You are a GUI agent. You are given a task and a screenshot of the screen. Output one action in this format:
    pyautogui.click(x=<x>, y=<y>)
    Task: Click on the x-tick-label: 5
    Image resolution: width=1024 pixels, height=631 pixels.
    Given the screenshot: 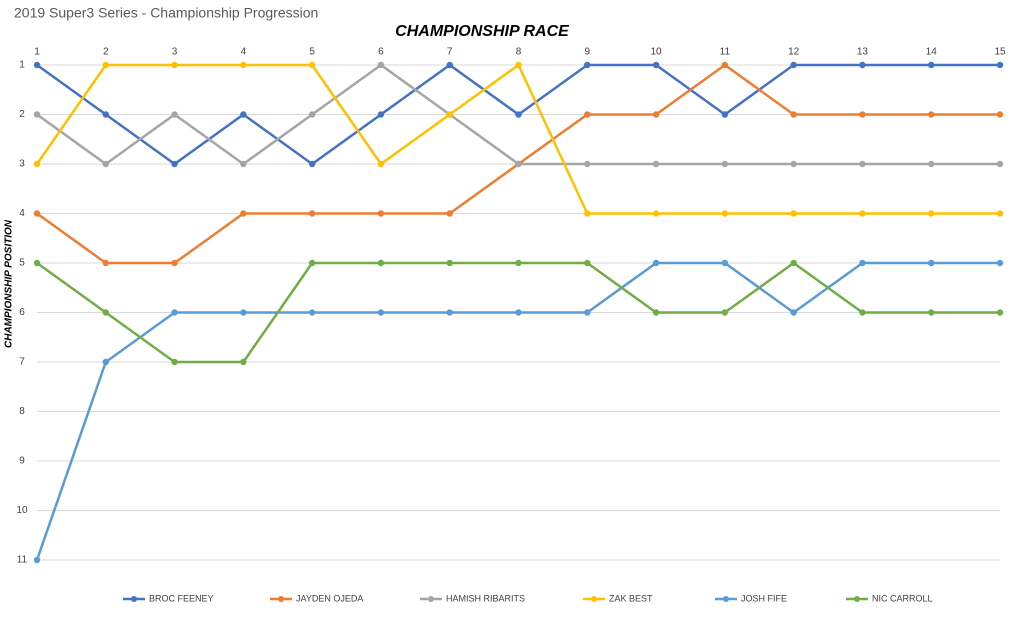 What is the action you would take?
    pyautogui.click(x=312, y=52)
    